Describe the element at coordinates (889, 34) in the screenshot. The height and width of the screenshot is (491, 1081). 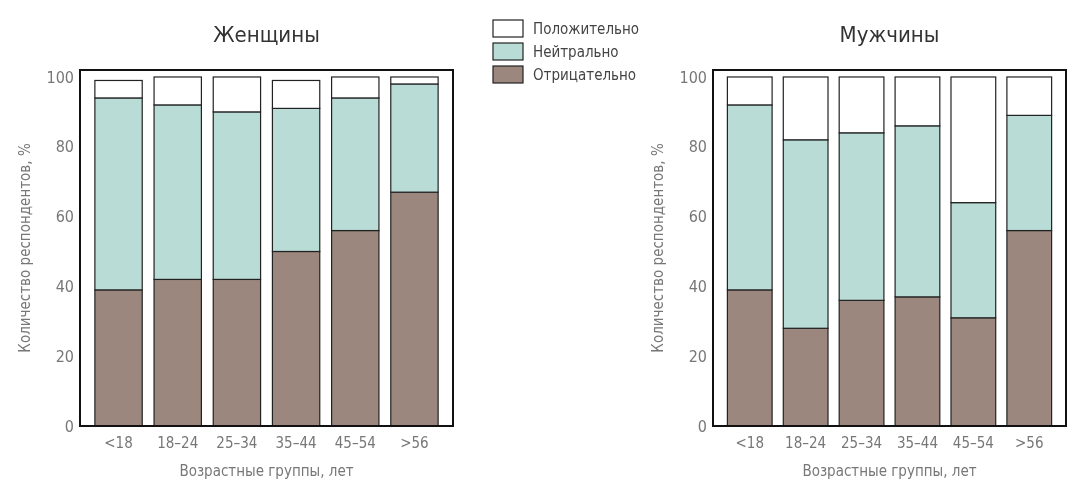
I see `chart-title: Мужчины` at that location.